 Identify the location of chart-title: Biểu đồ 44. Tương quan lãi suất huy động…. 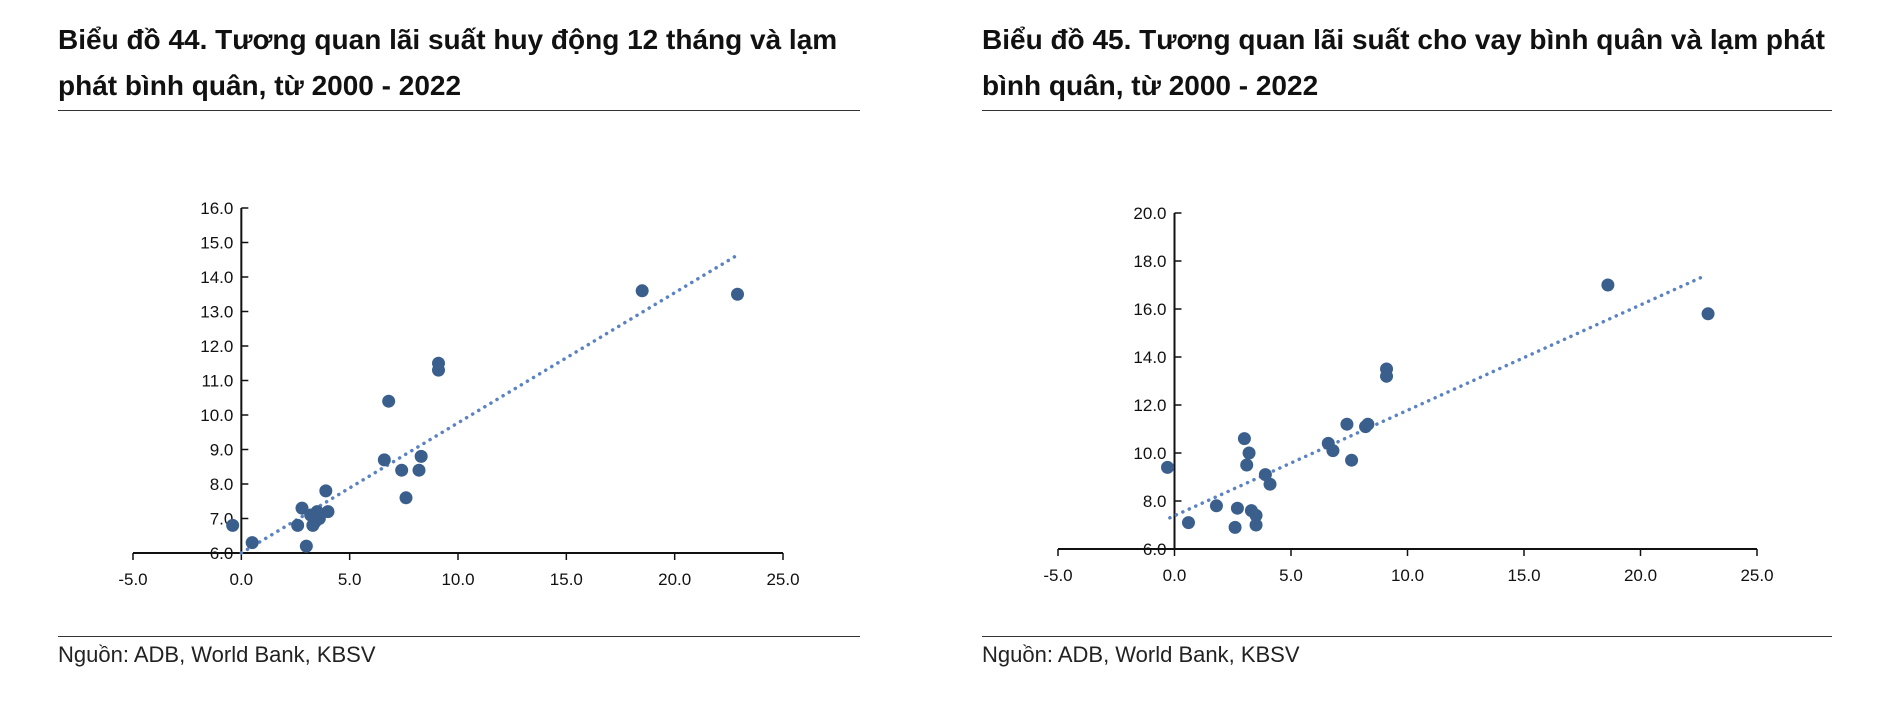
(448, 62).